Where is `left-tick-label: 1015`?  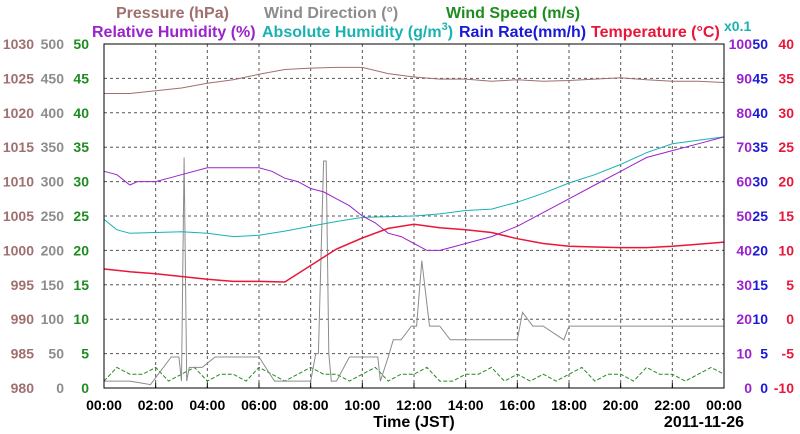
left-tick-label: 1015 is located at coordinates (18, 147).